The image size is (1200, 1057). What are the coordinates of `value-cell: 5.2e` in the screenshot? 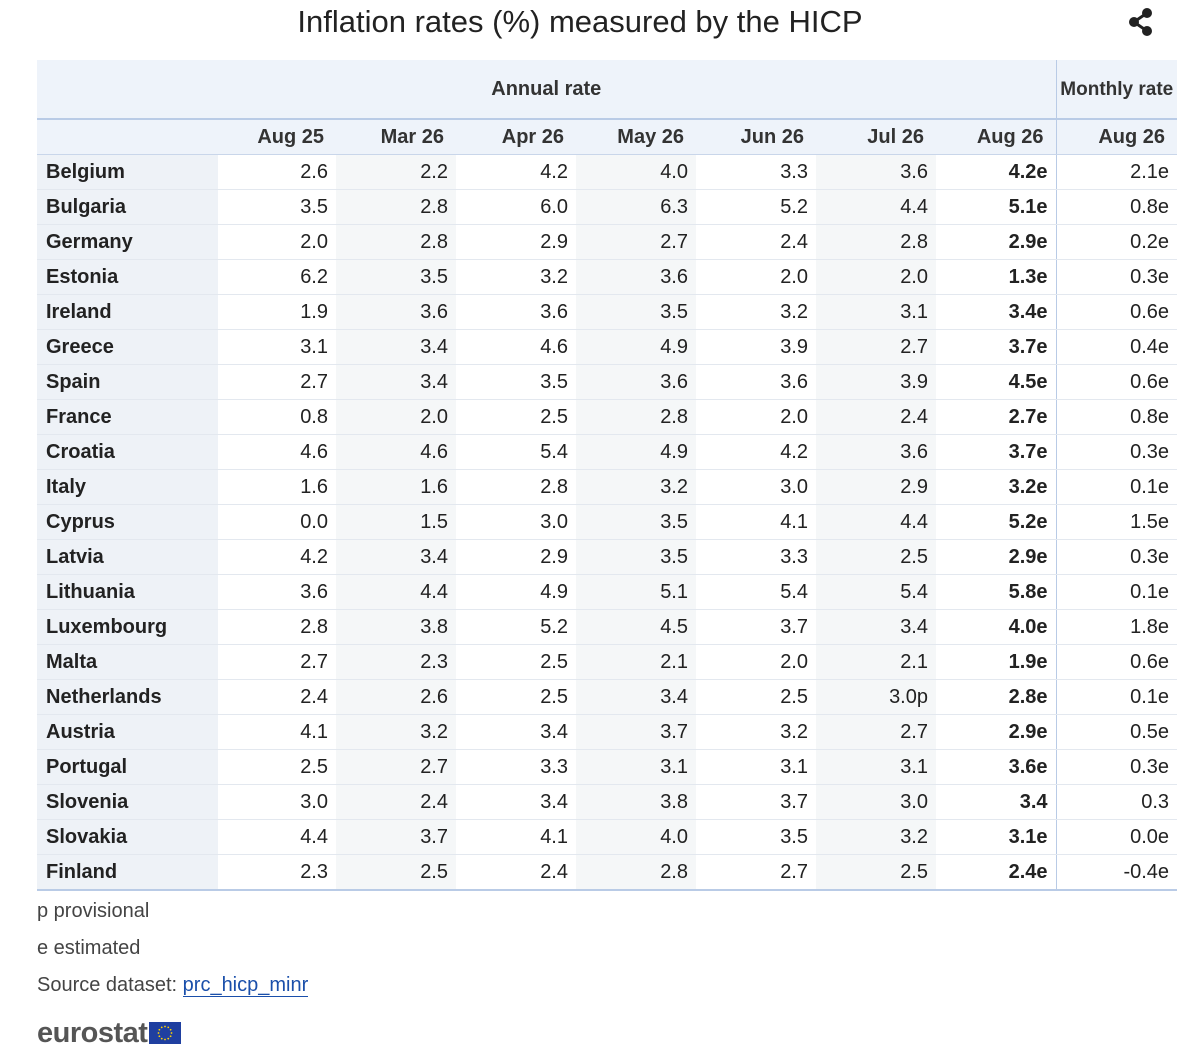 It's located at (996, 522).